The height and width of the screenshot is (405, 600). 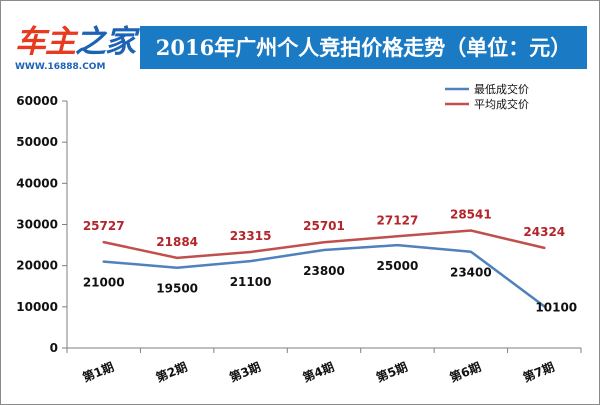 I want to click on y-tick-label: 40000, so click(x=37, y=183).